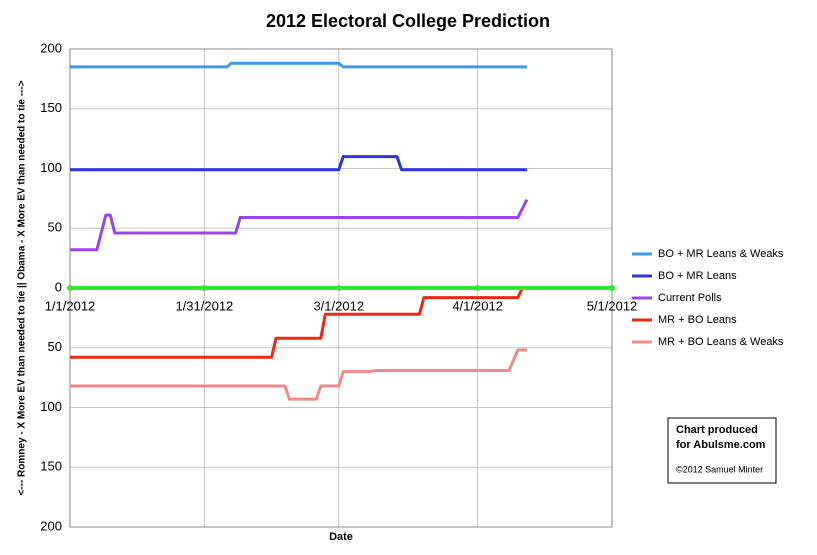 The height and width of the screenshot is (555, 817). I want to click on chart-title: 2012 Electoral College Prediction, so click(408, 21).